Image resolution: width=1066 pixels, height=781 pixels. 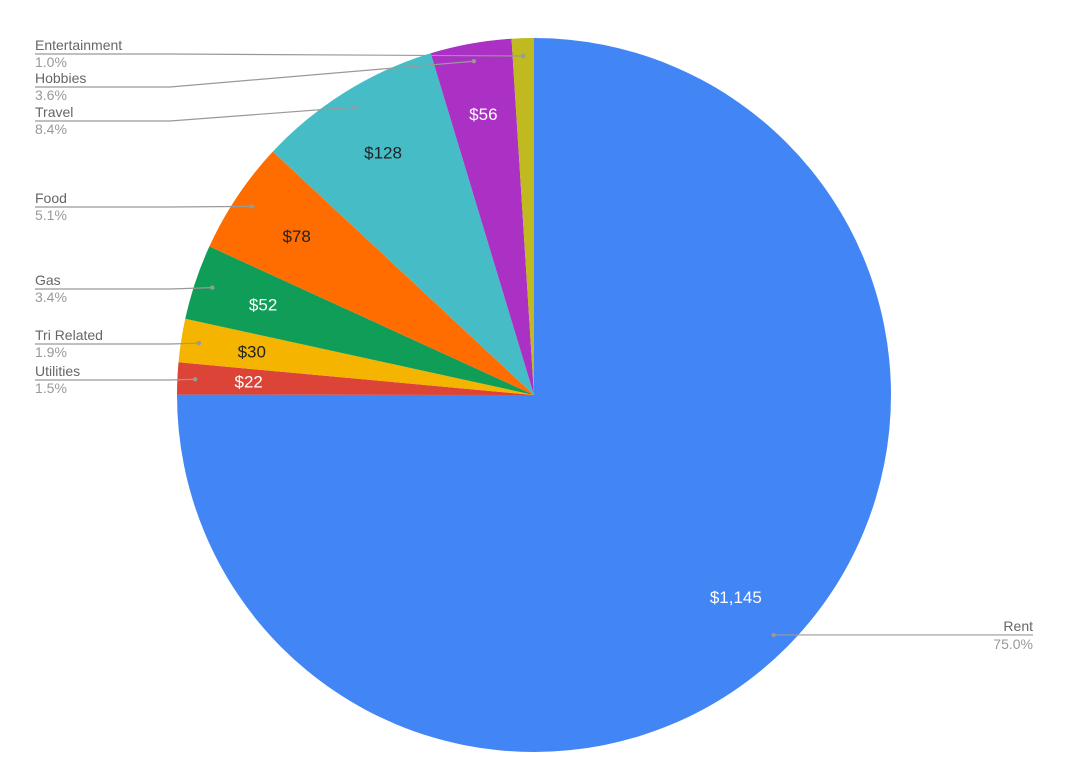 I want to click on legend-name-rent: Rent, so click(x=1018, y=626).